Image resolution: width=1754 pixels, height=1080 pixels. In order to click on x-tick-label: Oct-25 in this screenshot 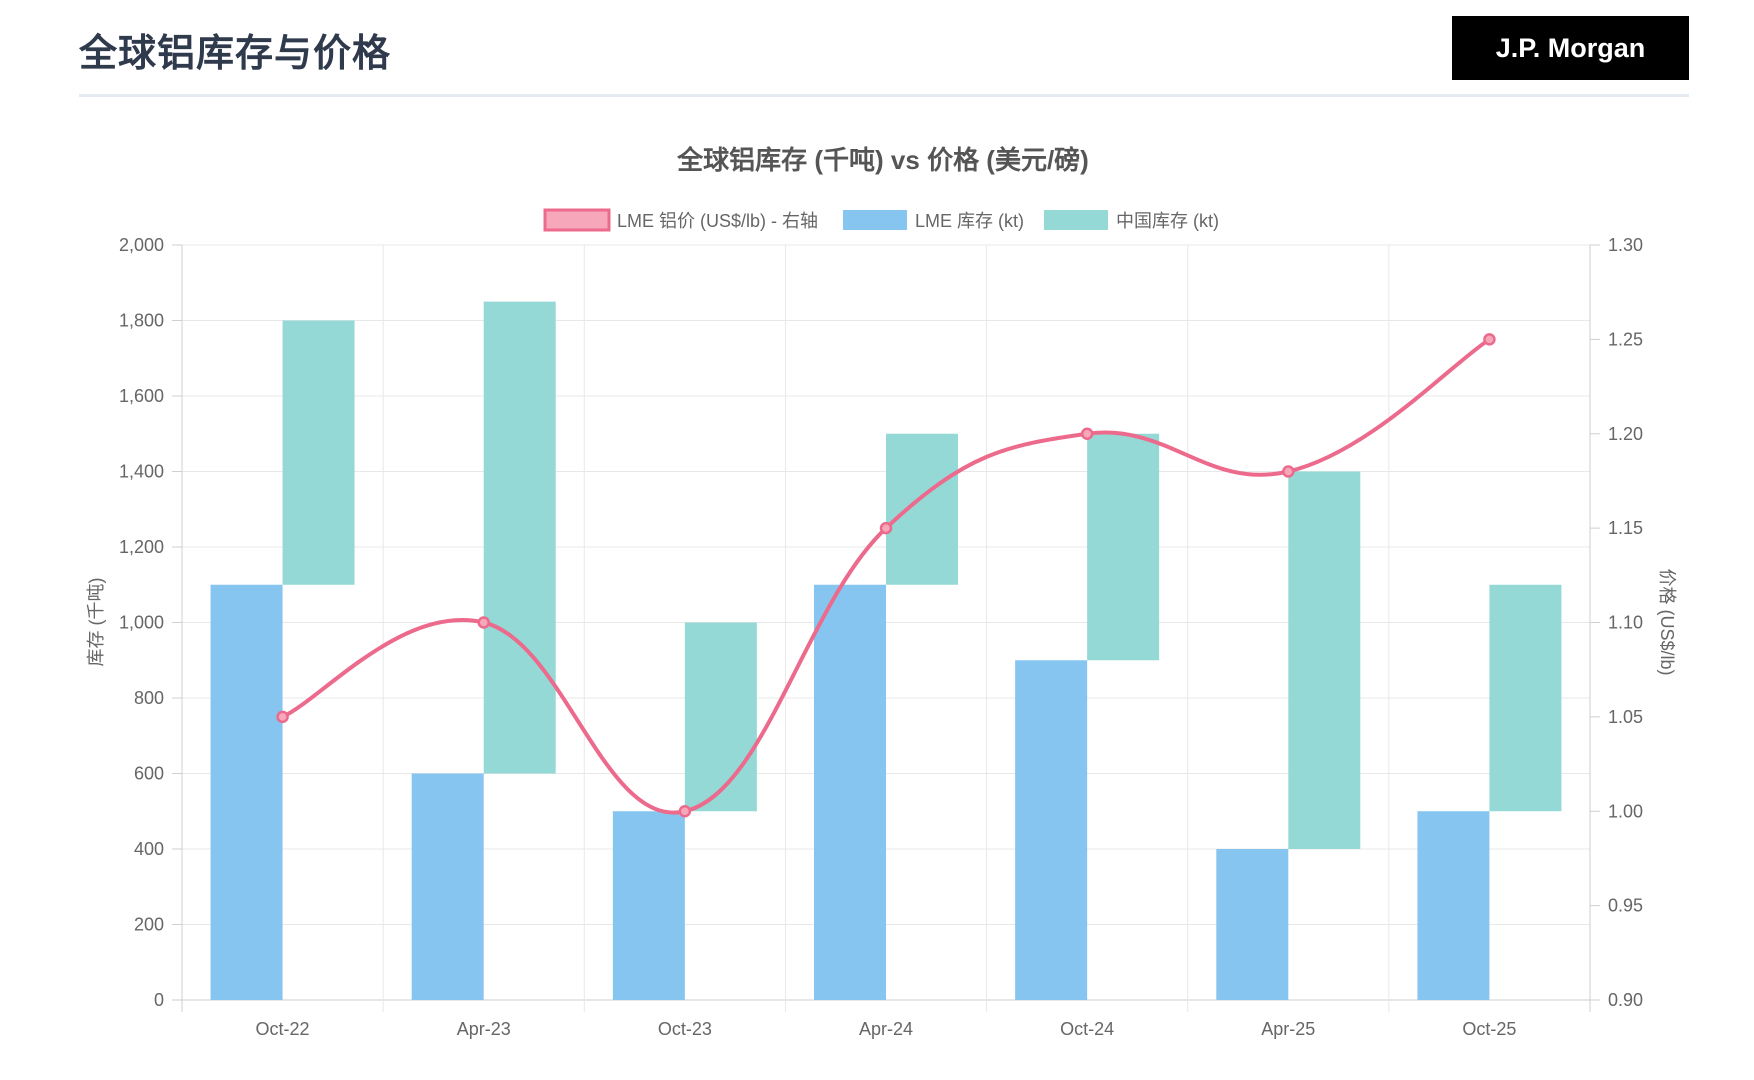, I will do `click(1489, 1029)`.